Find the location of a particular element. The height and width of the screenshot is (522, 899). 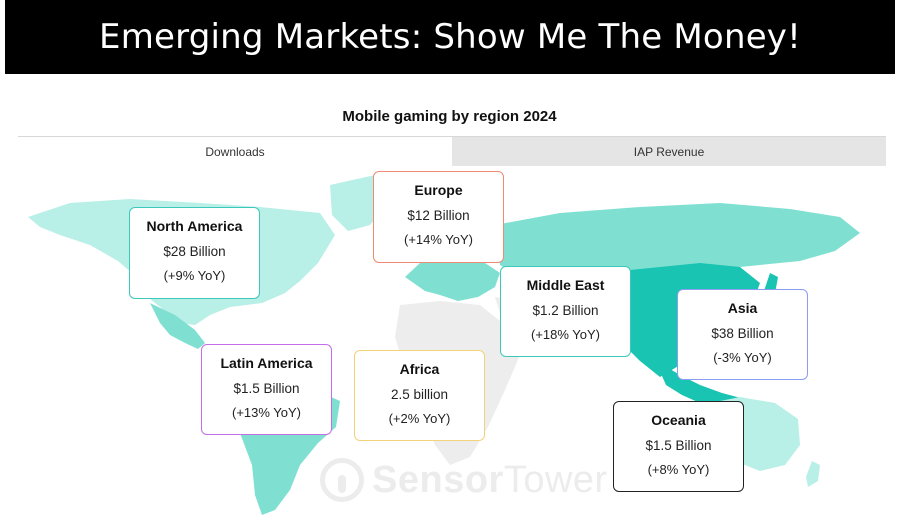

card-region-growth: (+13% YoY) is located at coordinates (266, 412).